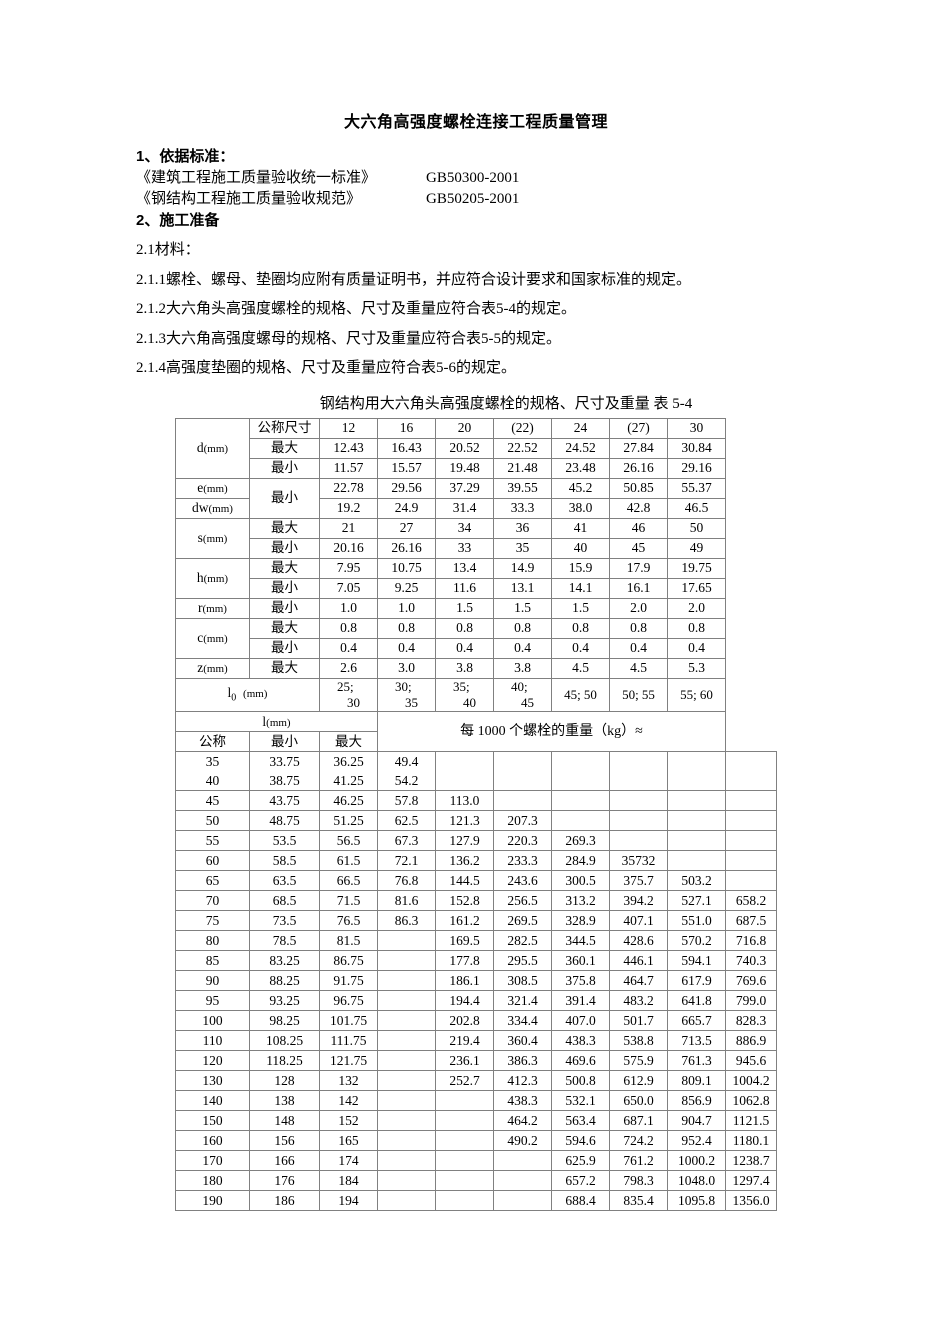 This screenshot has width=950, height=1344. Describe the element at coordinates (464, 801) in the screenshot. I see `weight-cell-1: 113.0` at that location.